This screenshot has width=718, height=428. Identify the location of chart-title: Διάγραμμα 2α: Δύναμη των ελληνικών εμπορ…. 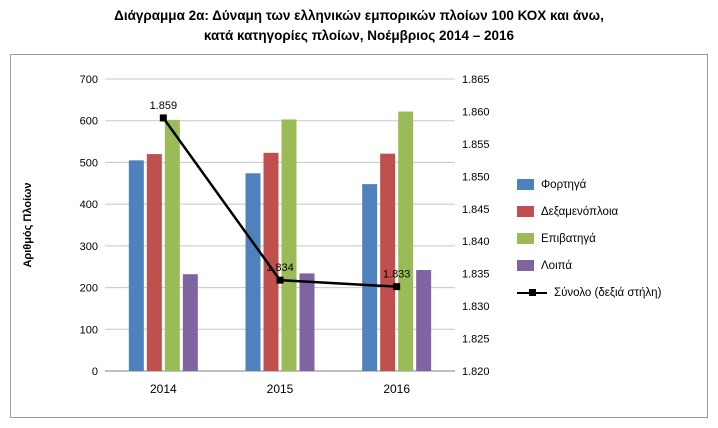
(359, 26).